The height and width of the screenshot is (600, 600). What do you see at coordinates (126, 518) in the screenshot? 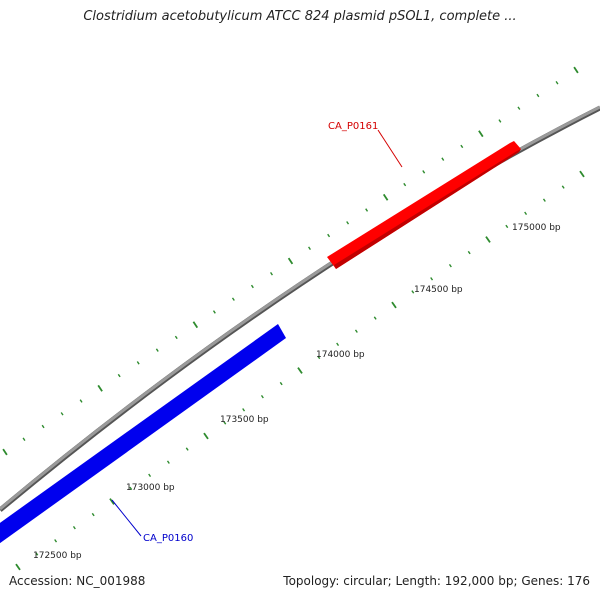
I see `leader-line-ca-p0160` at bounding box center [126, 518].